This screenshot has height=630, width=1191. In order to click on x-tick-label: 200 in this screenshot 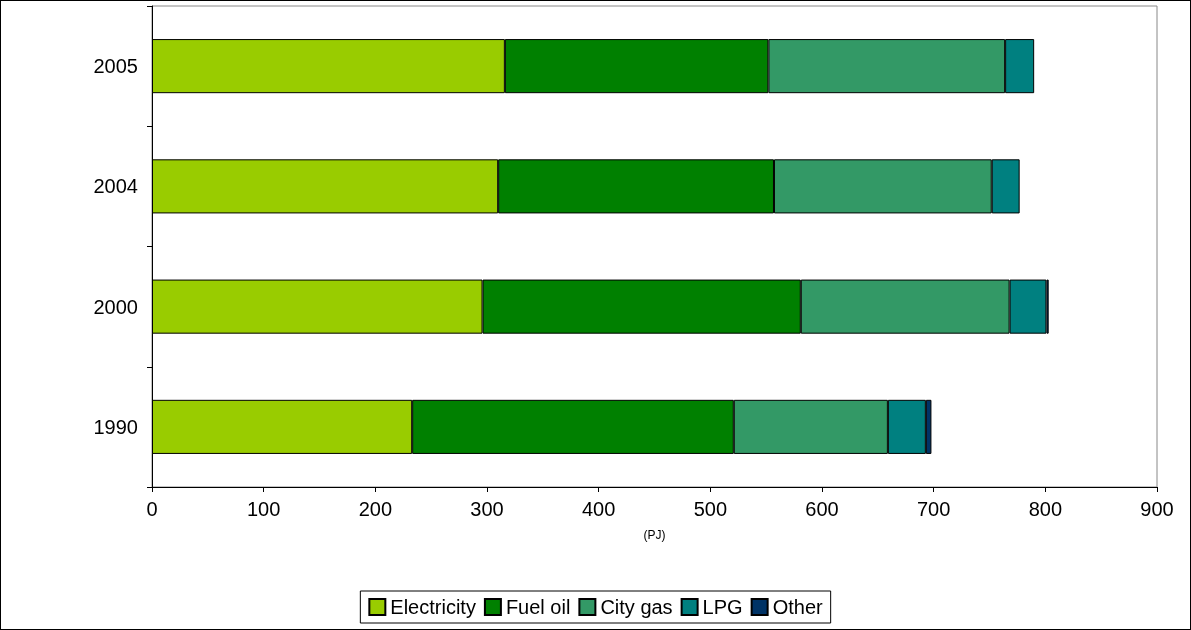, I will do `click(375, 509)`.